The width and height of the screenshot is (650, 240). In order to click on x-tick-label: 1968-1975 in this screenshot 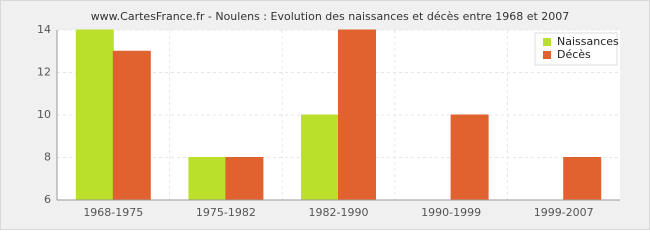, I will do `click(113, 212)`.